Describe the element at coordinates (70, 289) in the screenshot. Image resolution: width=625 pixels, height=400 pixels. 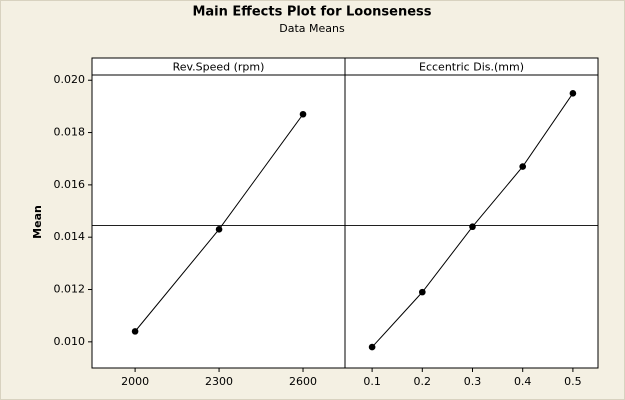
I see `y-tick-label: 0.012` at that location.